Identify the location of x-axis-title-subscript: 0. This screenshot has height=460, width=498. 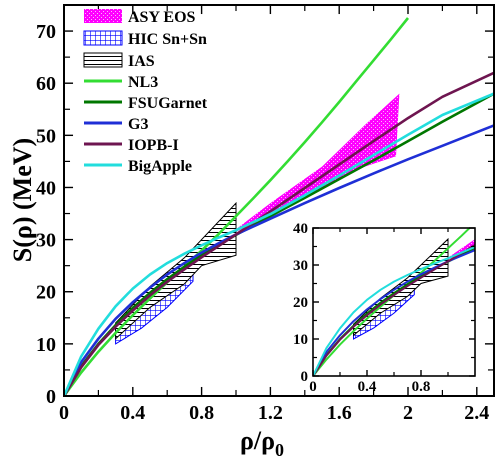
(279, 450).